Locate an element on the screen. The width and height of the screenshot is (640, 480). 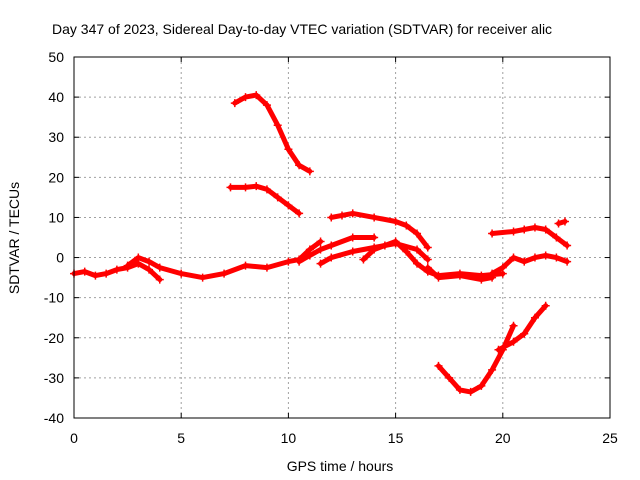
y-tick-label: 0 is located at coordinates (60, 258).